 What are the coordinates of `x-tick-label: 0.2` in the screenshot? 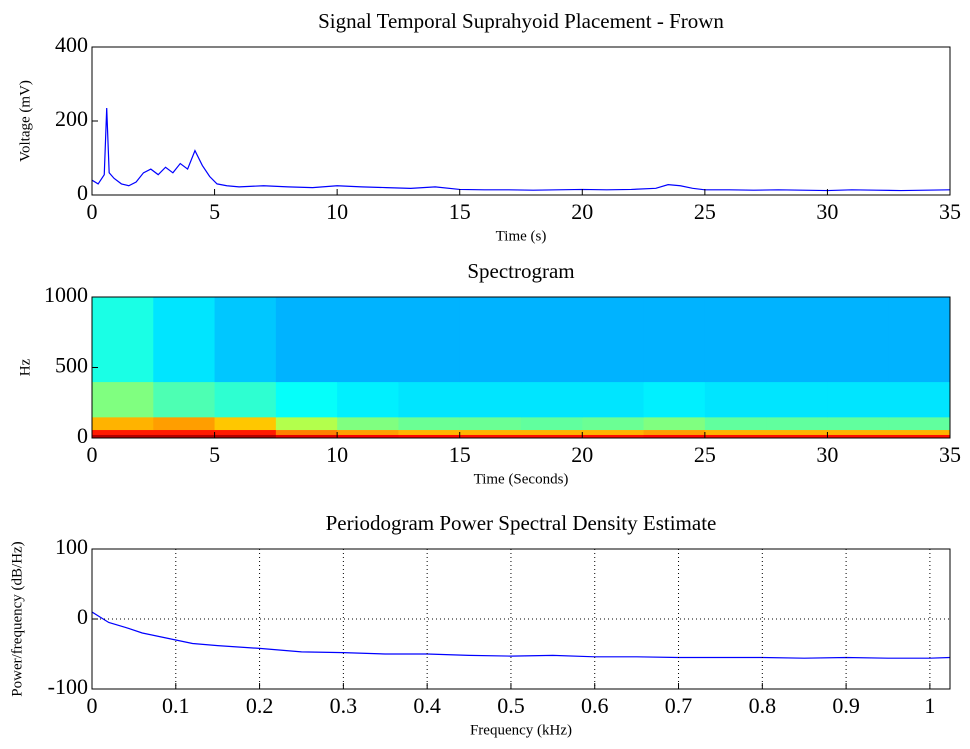 It's located at (260, 705).